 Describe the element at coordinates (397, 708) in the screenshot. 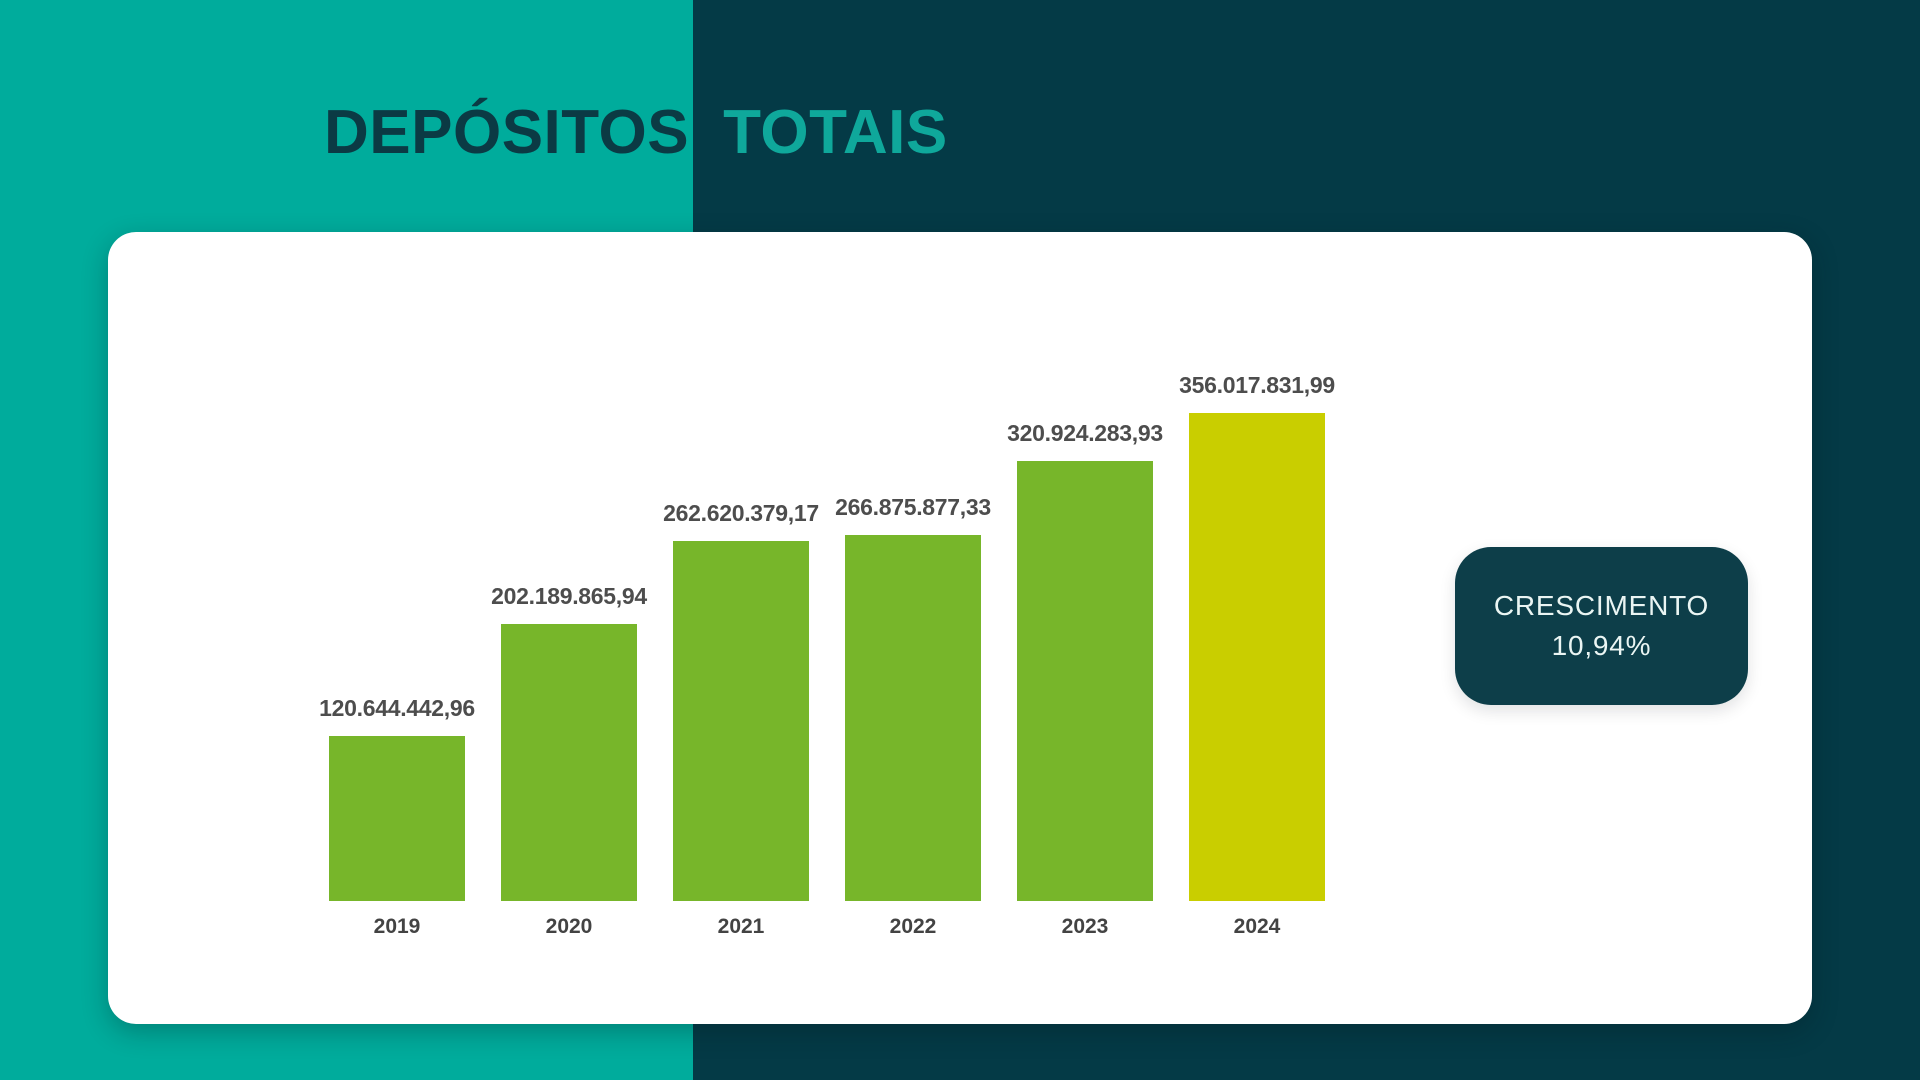

I see `bar-value-label: 120.644.442,96` at that location.